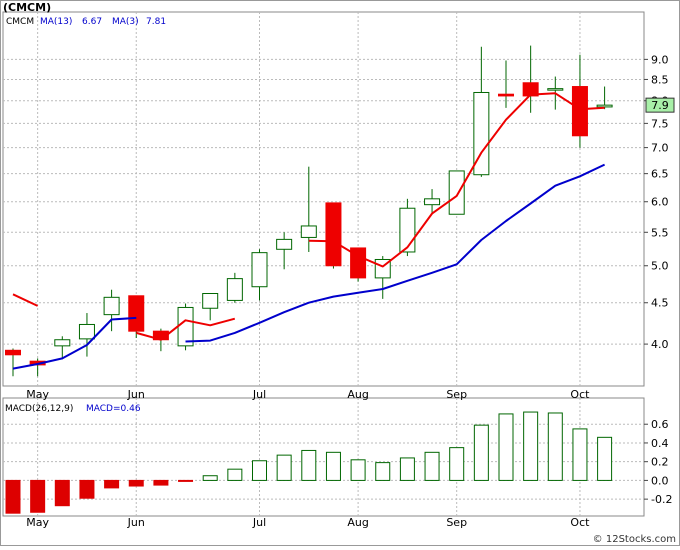 Image resolution: width=680 pixels, height=550 pixels. I want to click on legend-ma3-label: MA(3), so click(125, 22).